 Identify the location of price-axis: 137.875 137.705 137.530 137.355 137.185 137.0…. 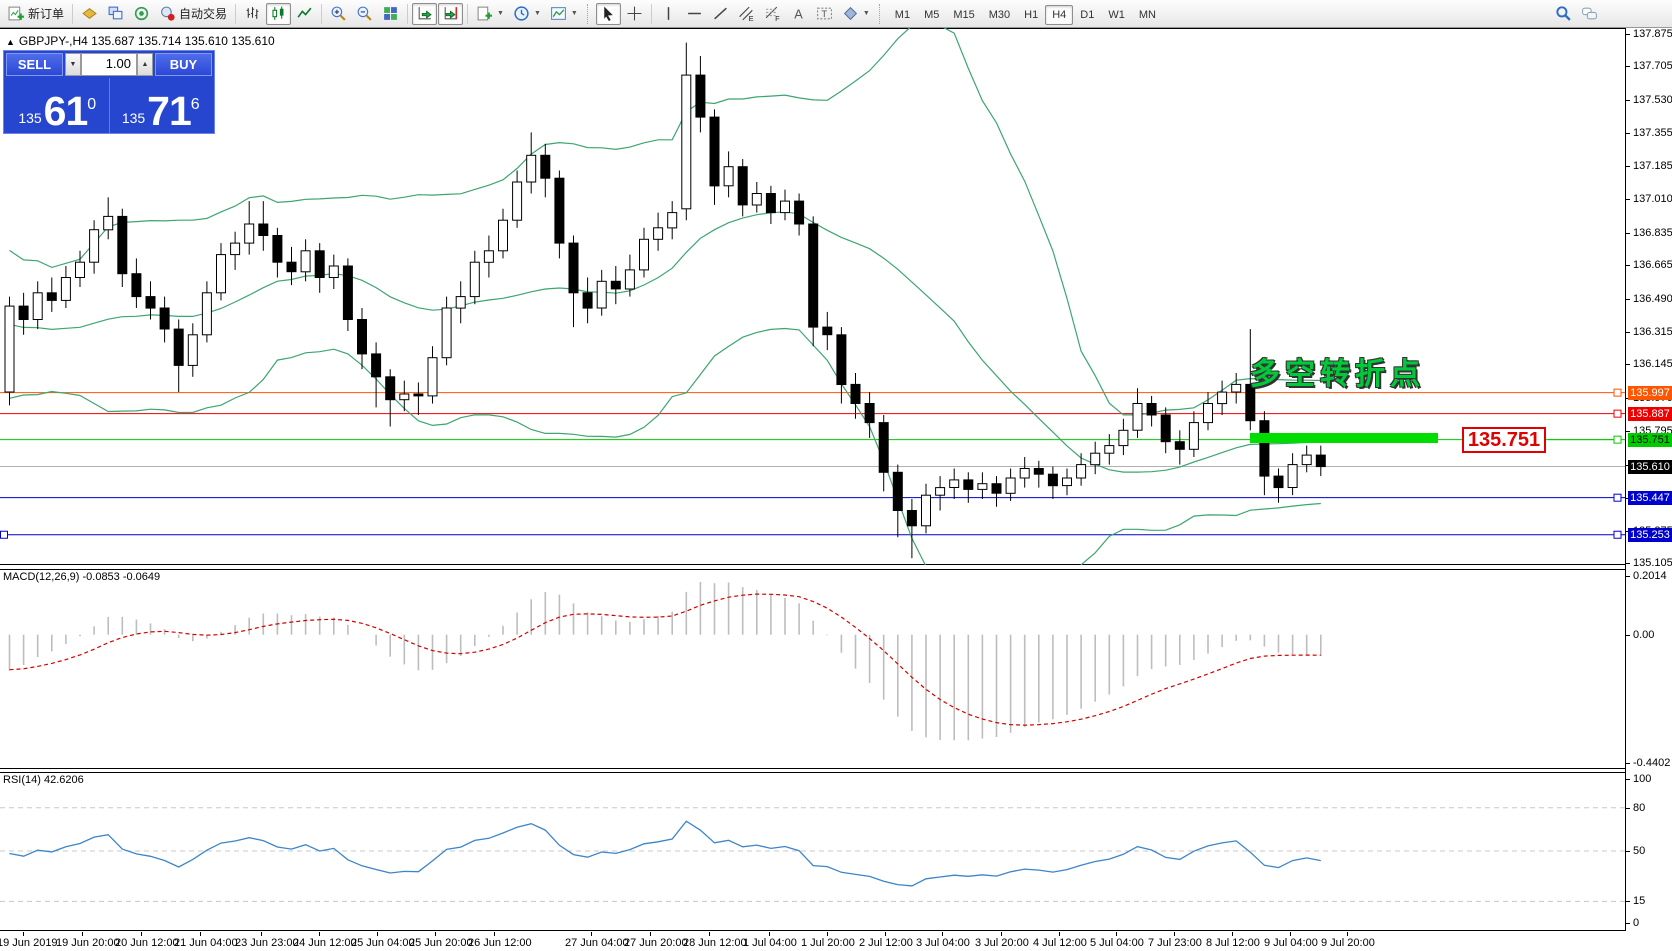
(1648, 479).